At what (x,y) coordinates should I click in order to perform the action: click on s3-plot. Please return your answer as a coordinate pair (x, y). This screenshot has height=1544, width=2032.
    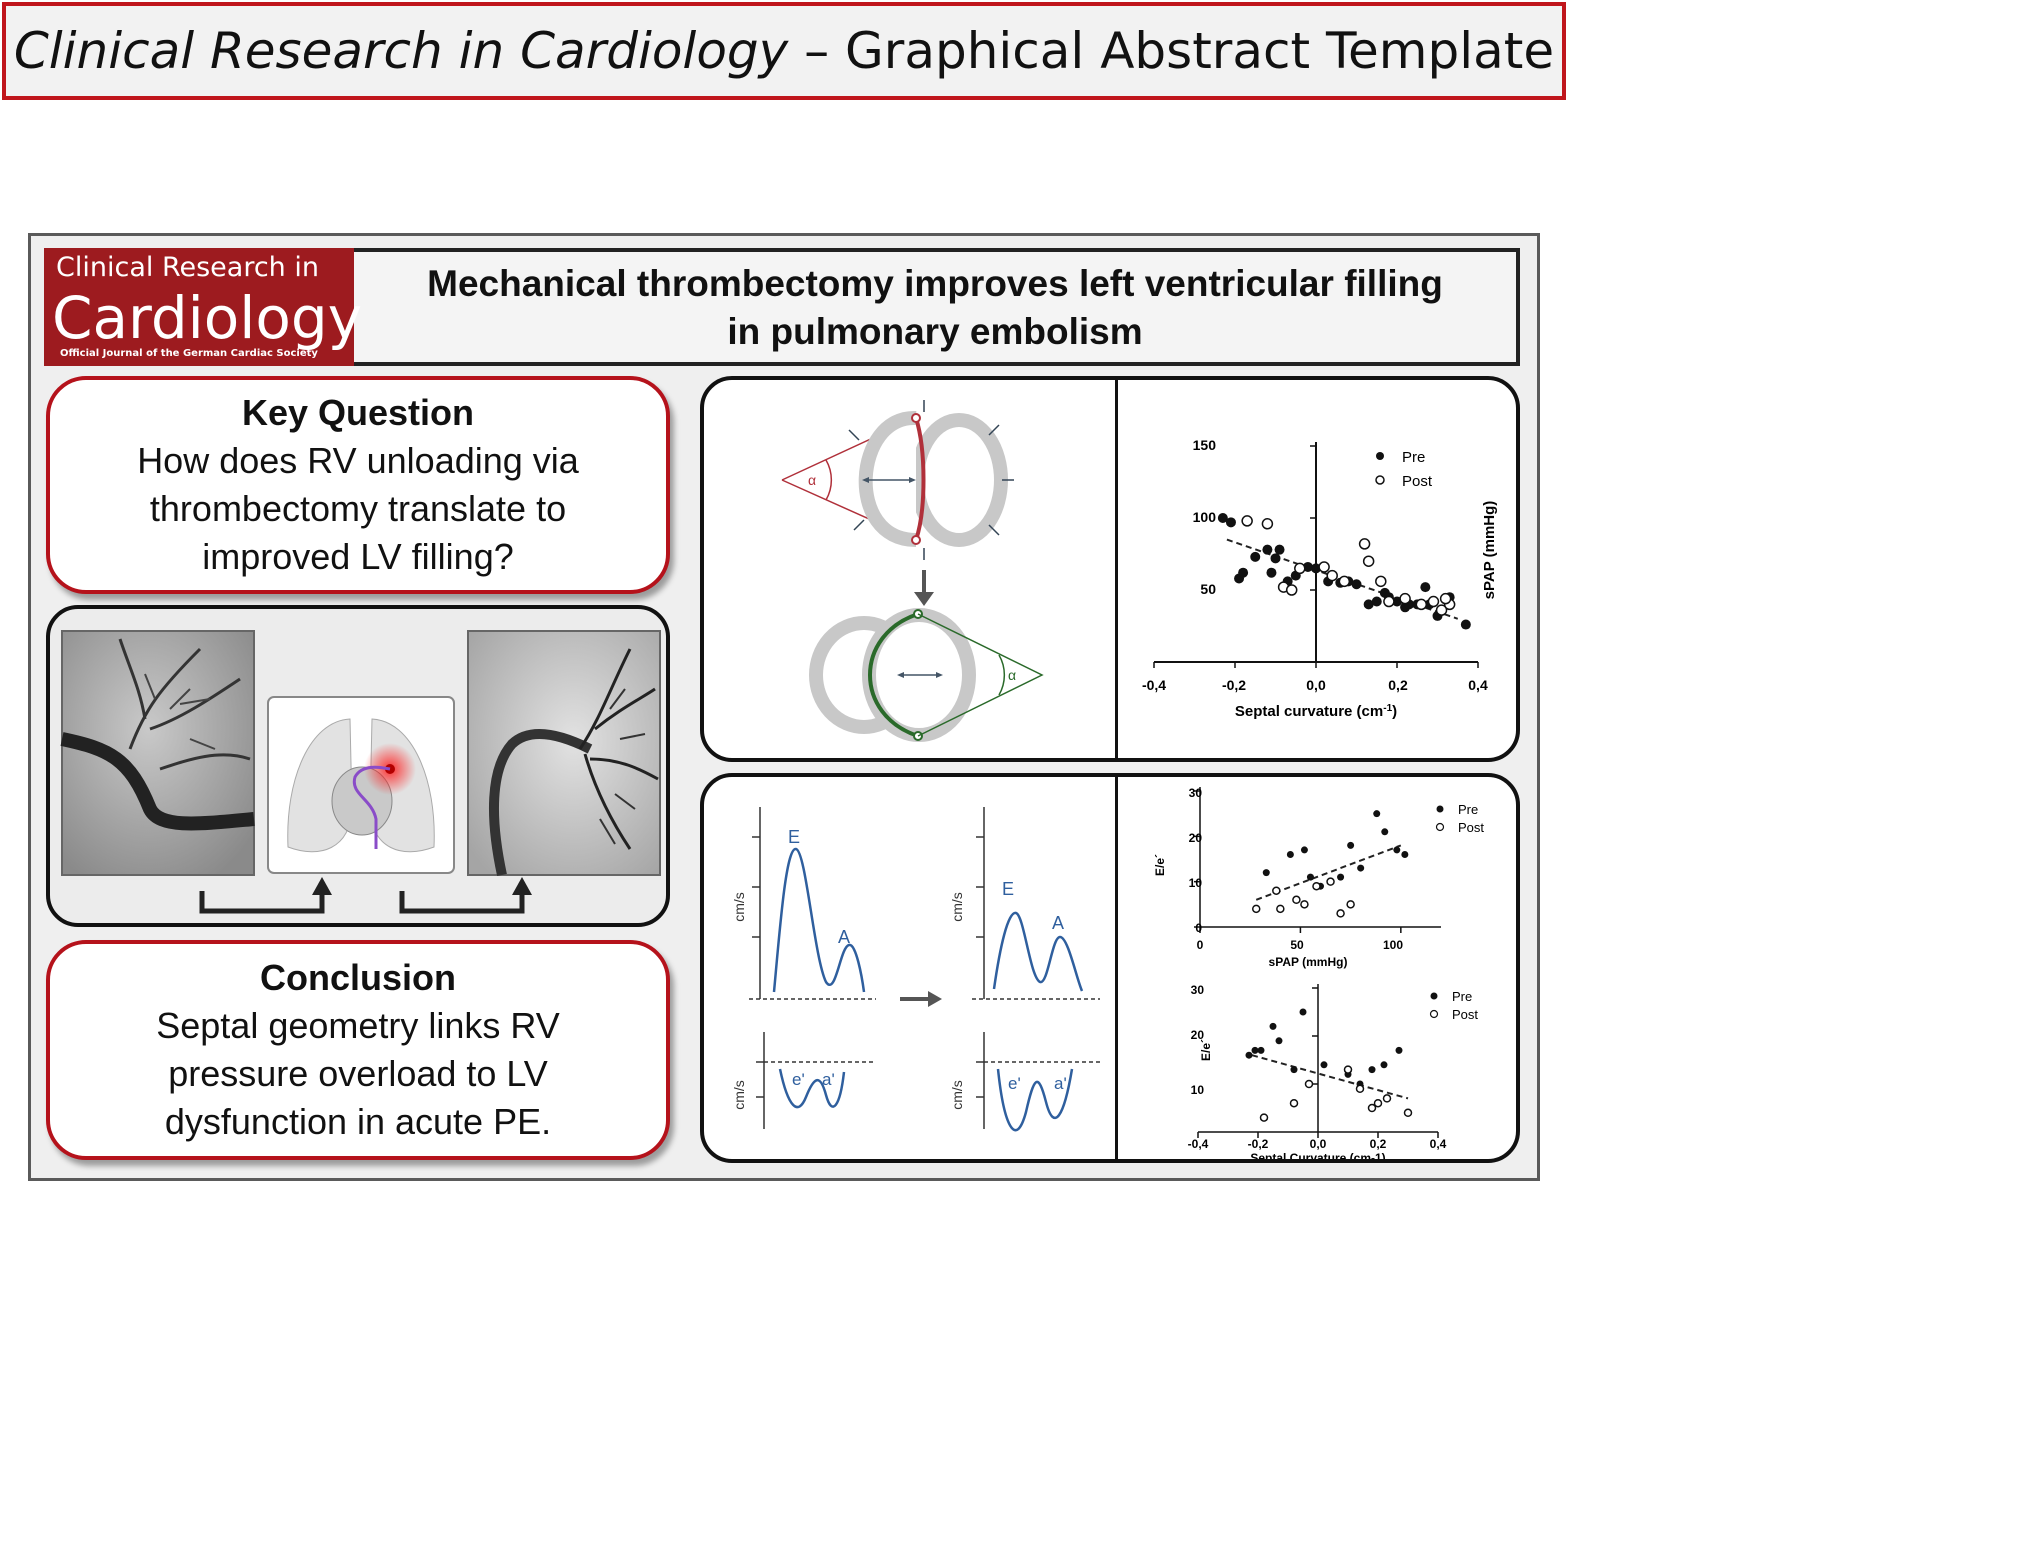
    Looking at the image, I should click on (1318, 1061).